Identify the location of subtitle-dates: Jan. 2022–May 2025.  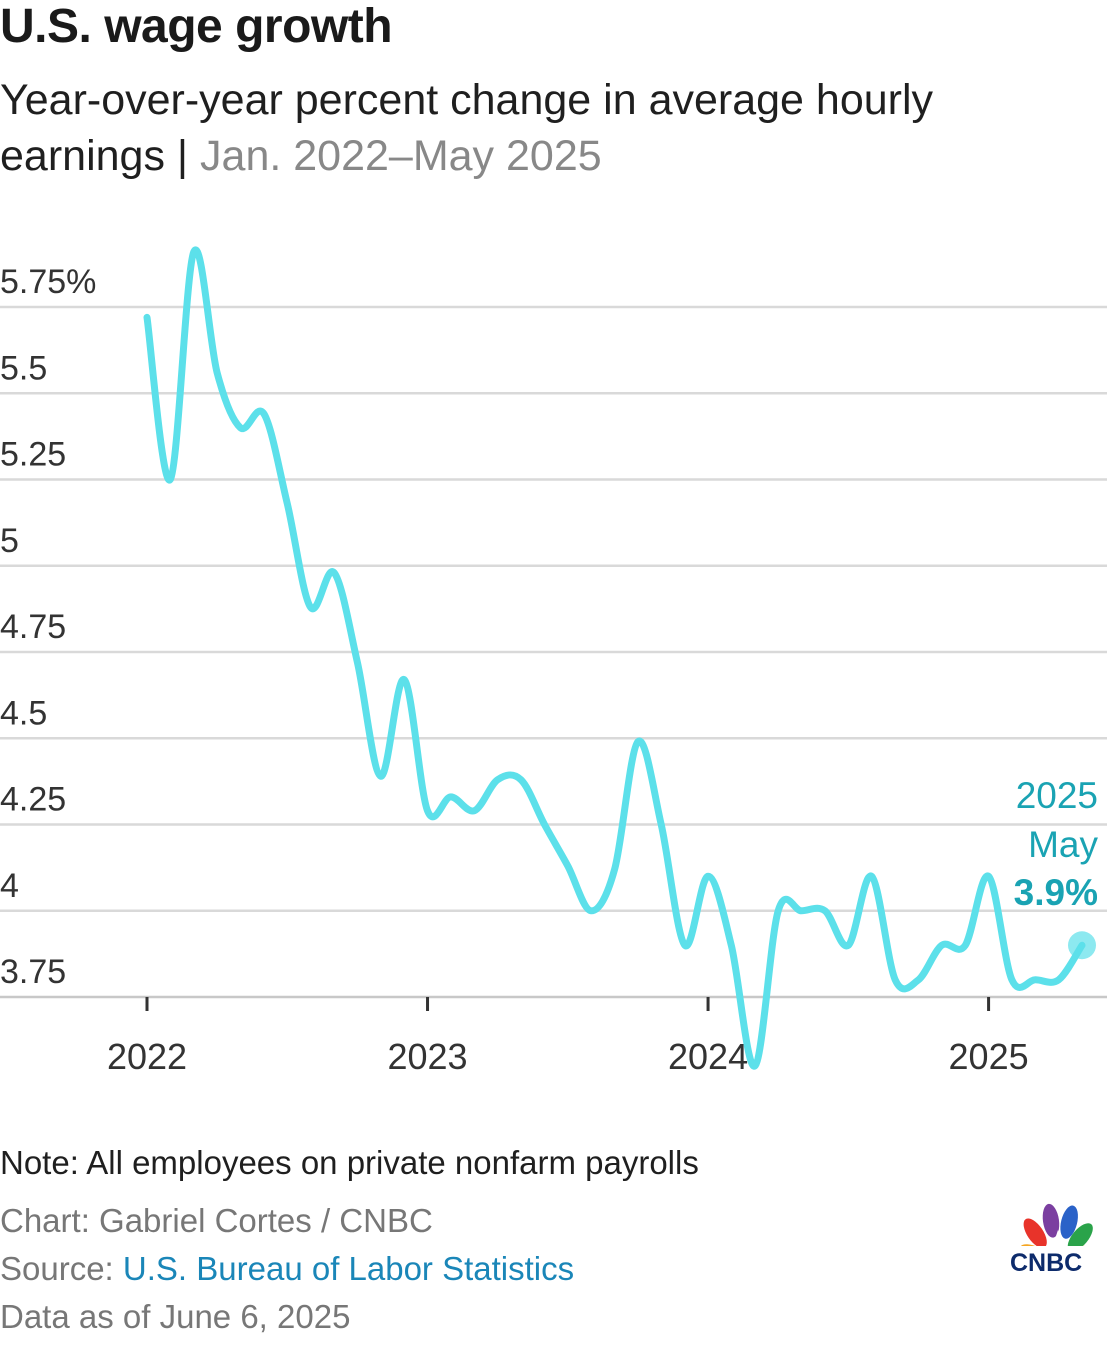
(401, 156).